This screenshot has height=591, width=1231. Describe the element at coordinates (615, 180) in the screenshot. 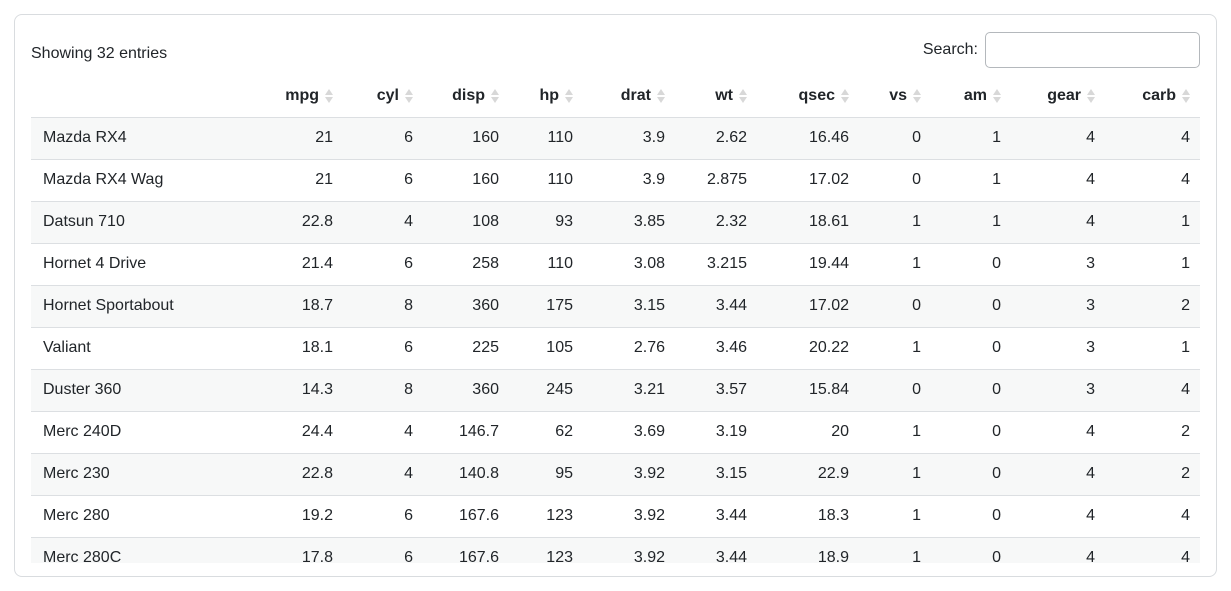

I see `table-row: Mazda RX4 Wag 21 6 160 110 3.9 2.875 17.02 0 1 4 4` at that location.